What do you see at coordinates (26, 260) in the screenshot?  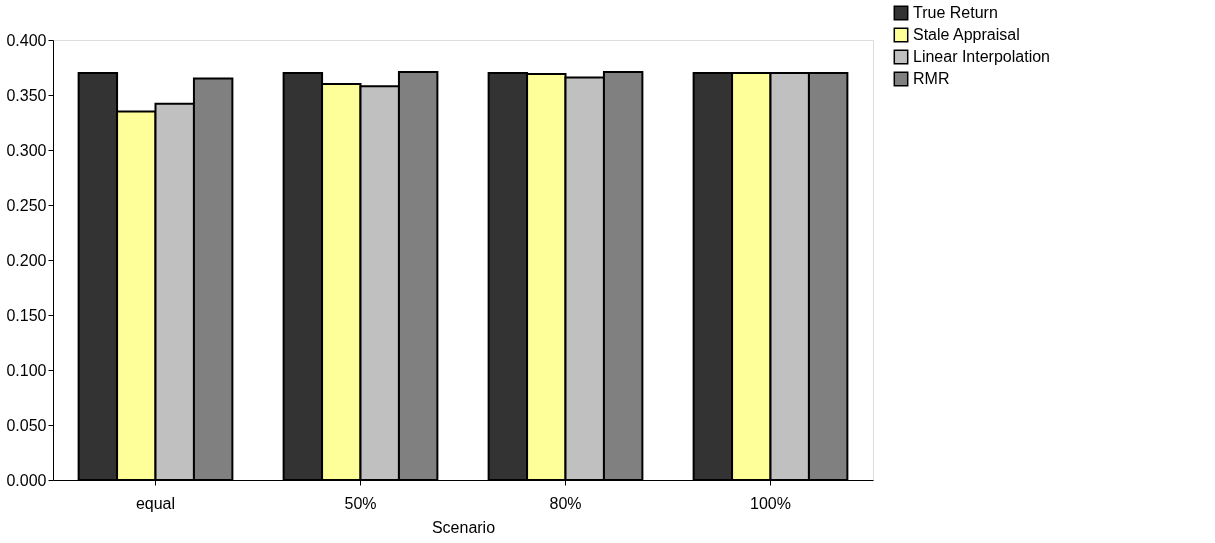 I see `y-tick-label: 0.200` at bounding box center [26, 260].